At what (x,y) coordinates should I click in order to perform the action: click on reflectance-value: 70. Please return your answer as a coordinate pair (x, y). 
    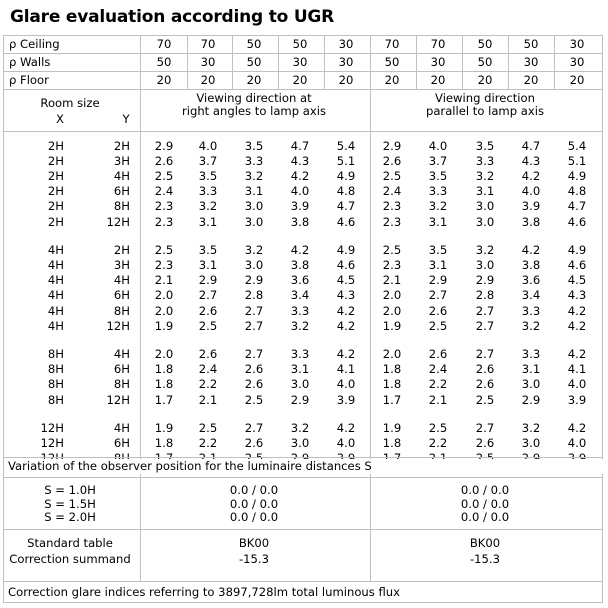
    Looking at the image, I should click on (392, 44).